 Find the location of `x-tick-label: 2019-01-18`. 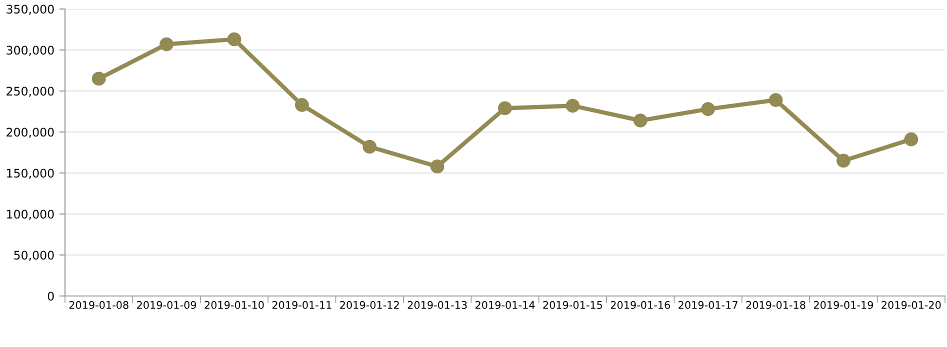

x-tick-label: 2019-01-18 is located at coordinates (776, 305).